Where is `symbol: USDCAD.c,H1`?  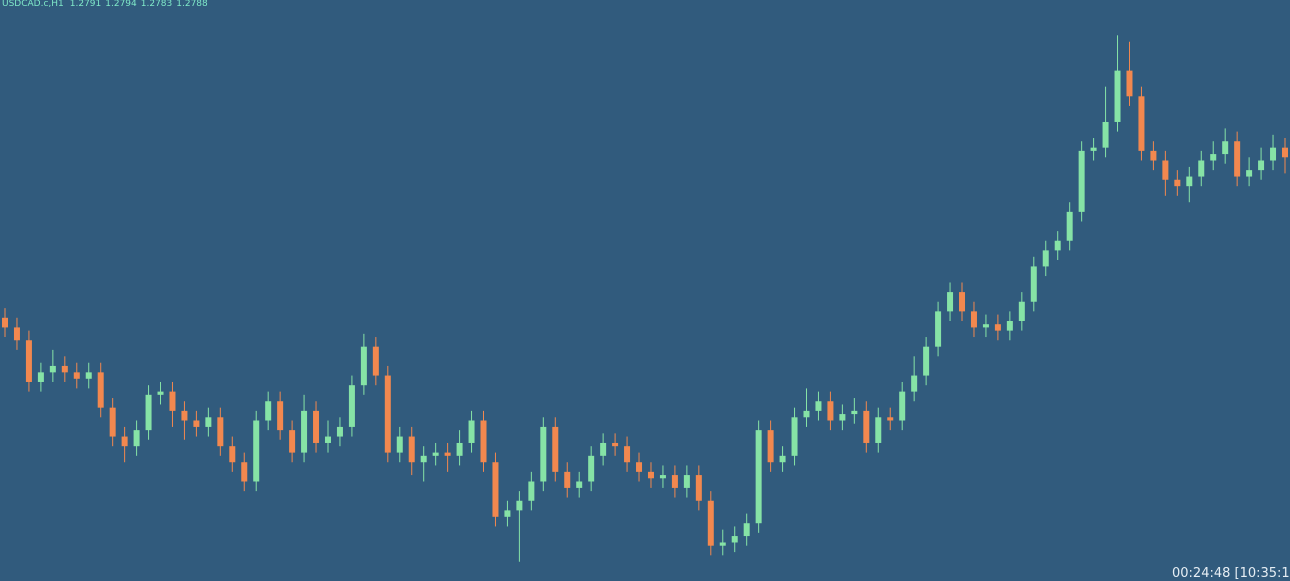
symbol: USDCAD.c,H1 is located at coordinates (33, 4).